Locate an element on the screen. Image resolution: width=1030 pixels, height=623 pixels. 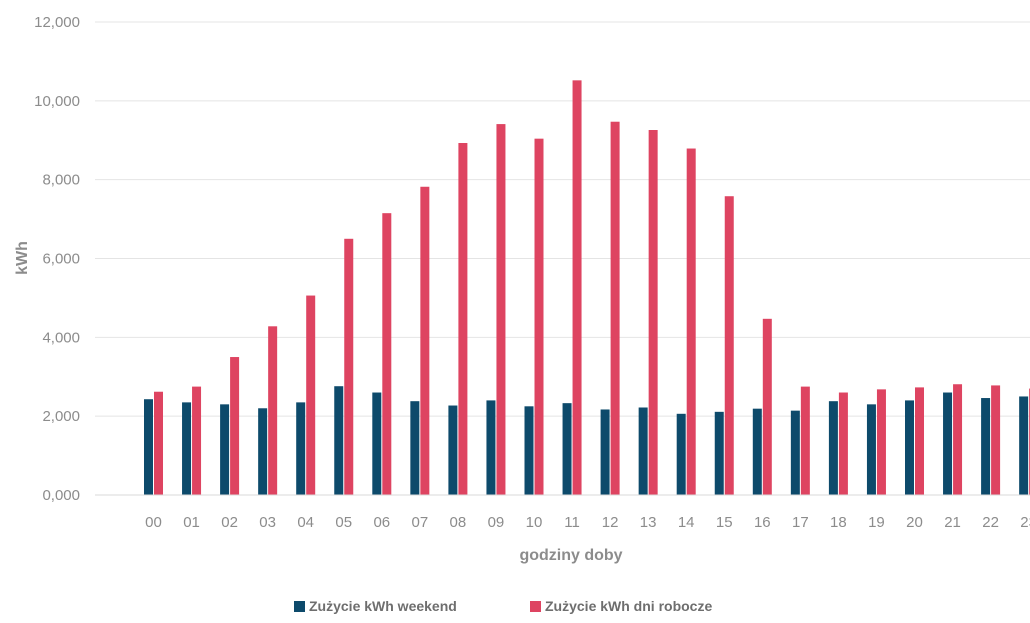
legend-swatch-workdays is located at coordinates (535, 606).